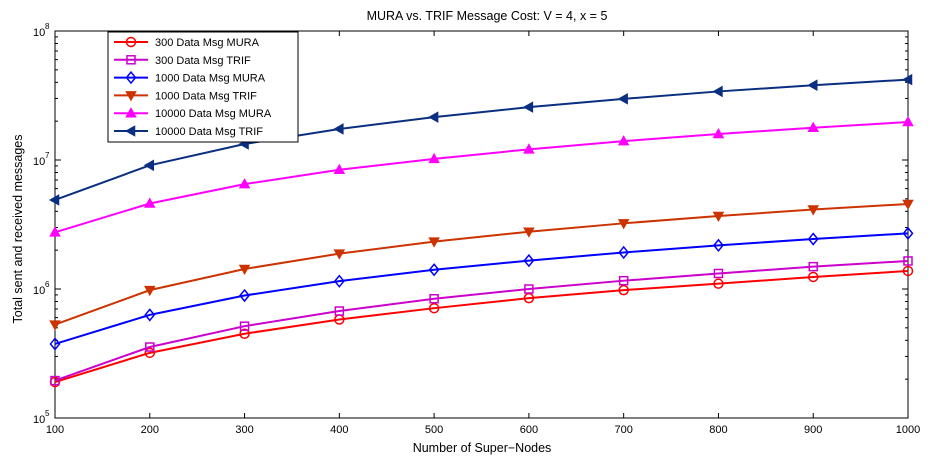  I want to click on legend-item: 10000 Data Msg MURA, so click(193, 113).